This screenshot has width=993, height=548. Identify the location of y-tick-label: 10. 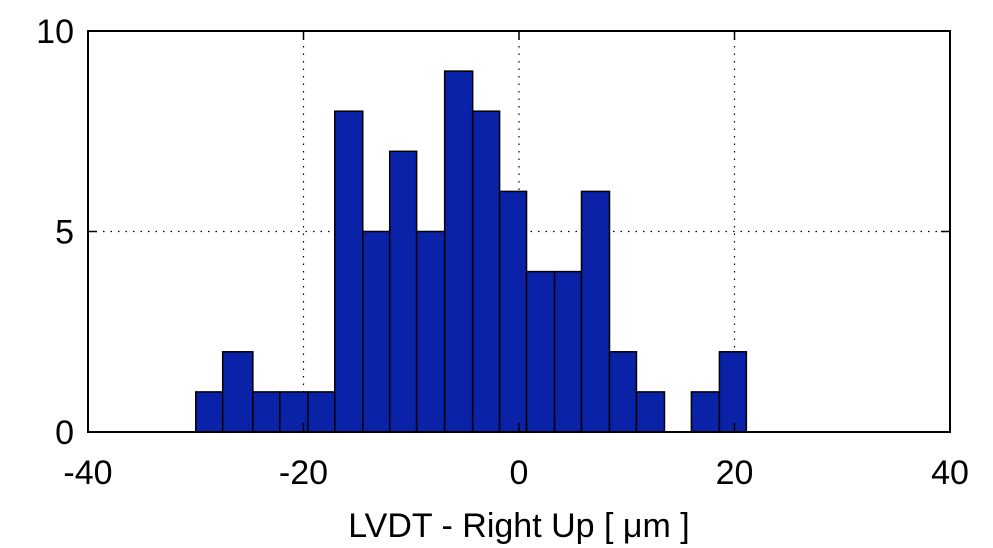
(55, 32).